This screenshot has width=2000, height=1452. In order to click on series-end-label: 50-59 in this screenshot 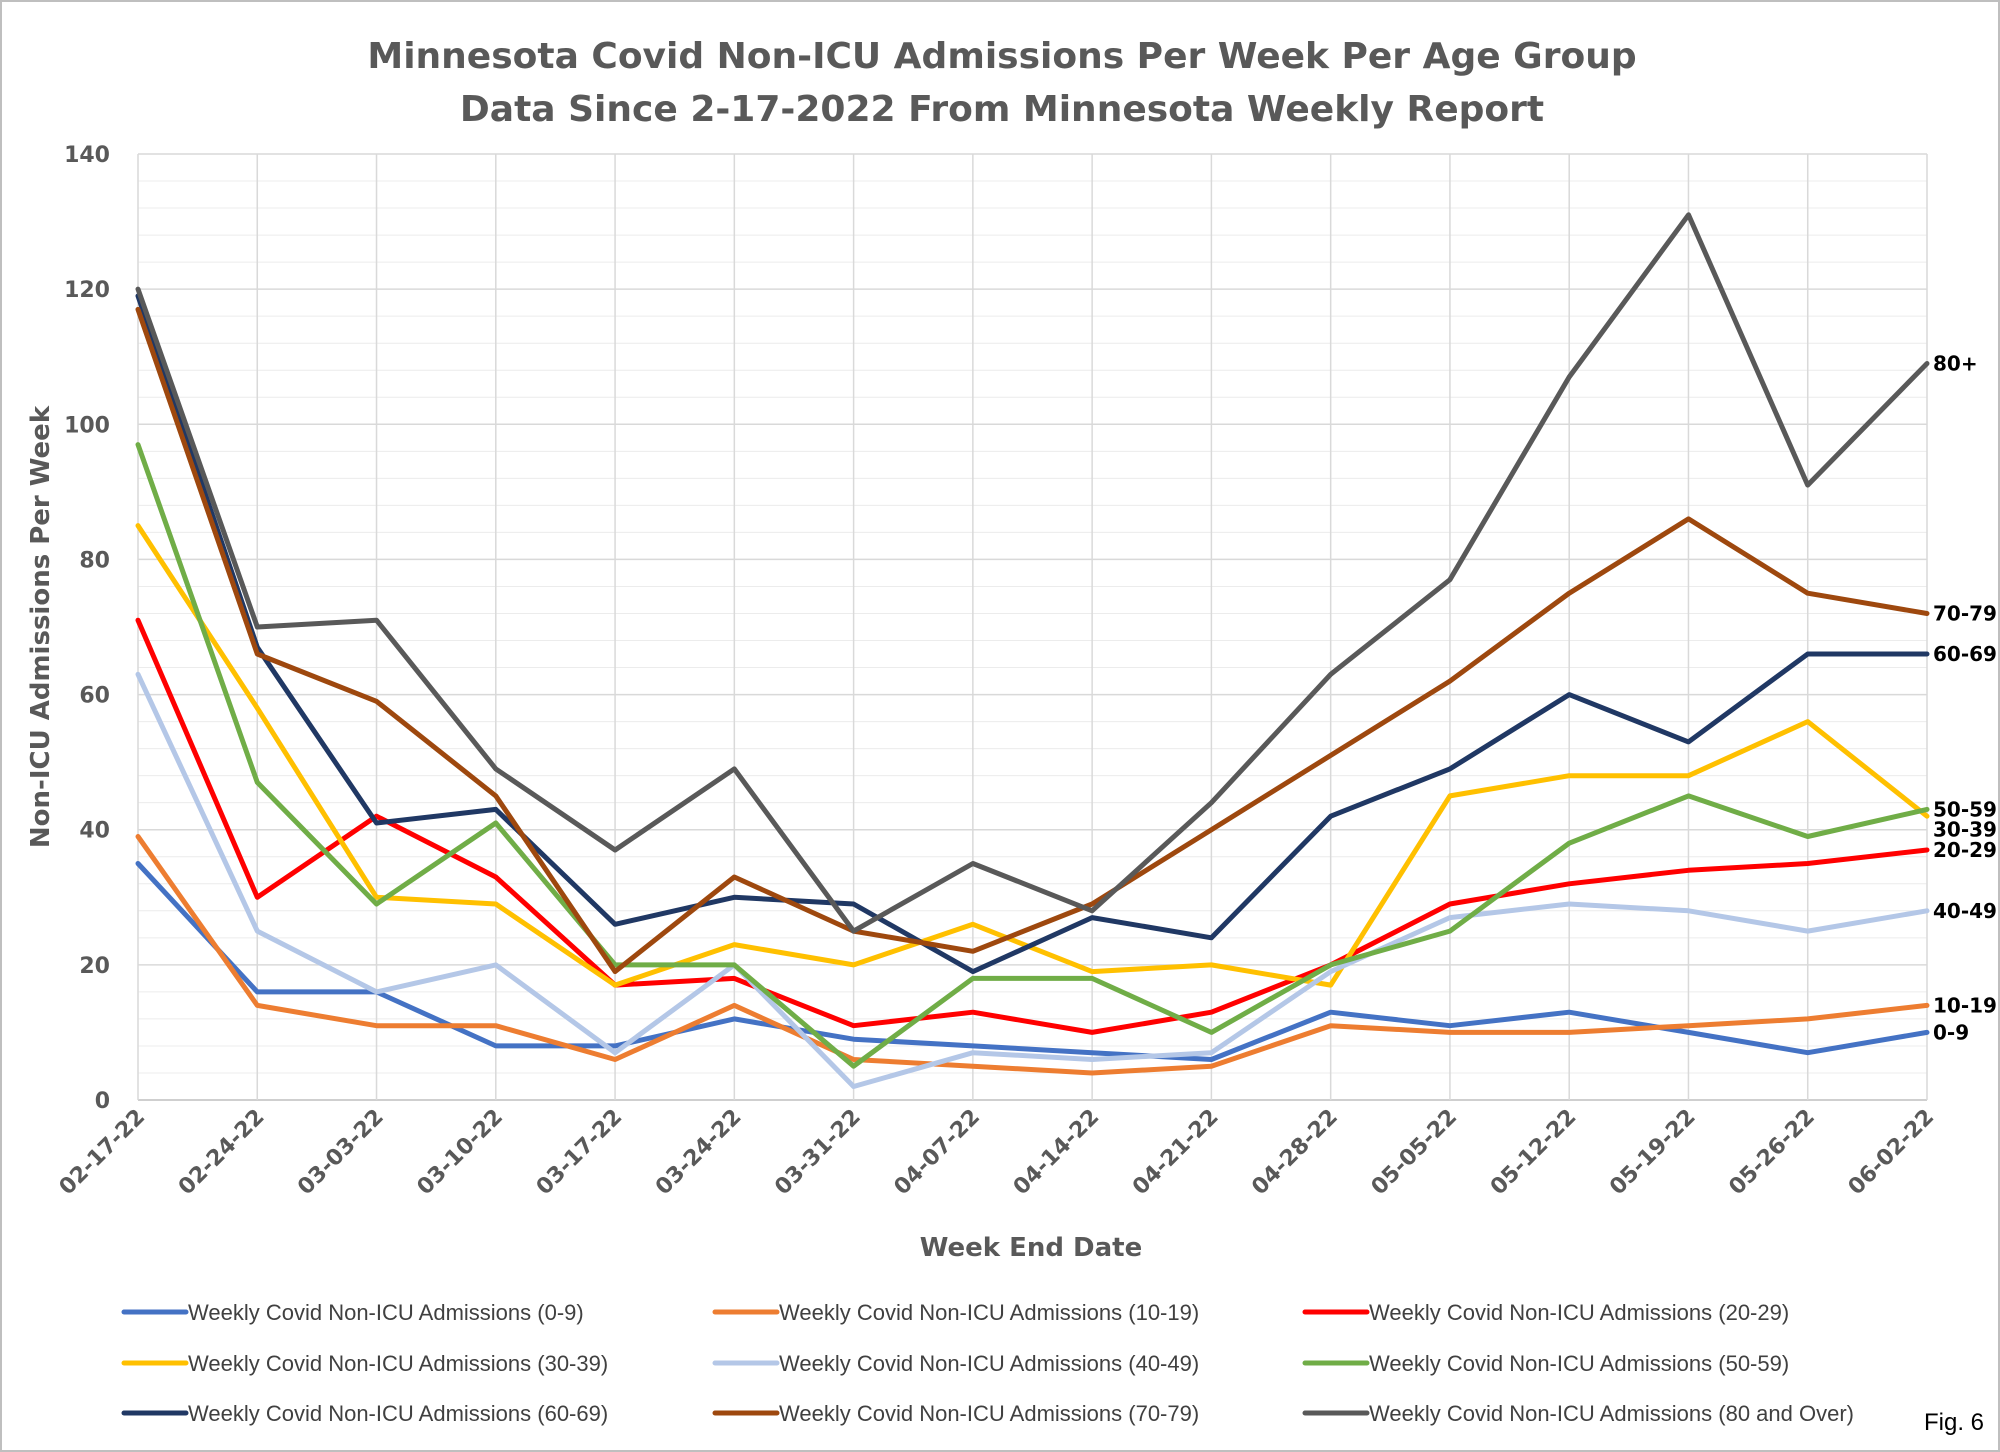, I will do `click(1965, 809)`.